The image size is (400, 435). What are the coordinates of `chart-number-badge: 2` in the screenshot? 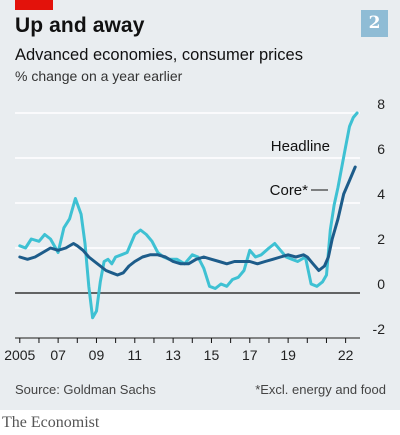 It's located at (374, 23).